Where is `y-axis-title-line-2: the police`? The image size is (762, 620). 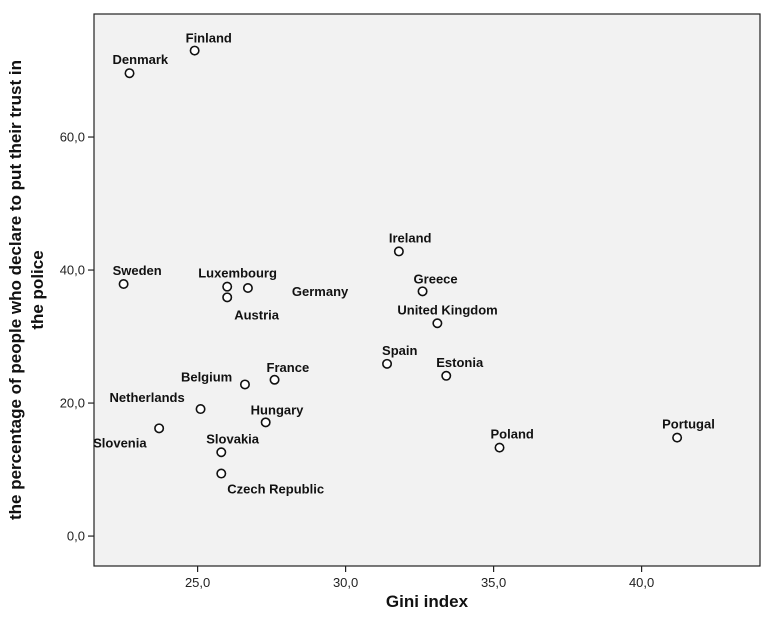
y-axis-title-line-2: the police is located at coordinates (37, 289).